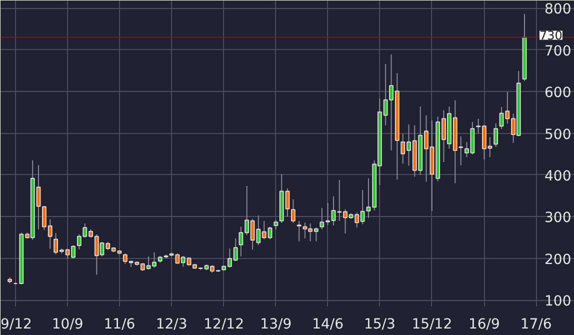 The width and height of the screenshot is (574, 335). What do you see at coordinates (551, 35) in the screenshot?
I see `ref-line-label: 730` at bounding box center [551, 35].